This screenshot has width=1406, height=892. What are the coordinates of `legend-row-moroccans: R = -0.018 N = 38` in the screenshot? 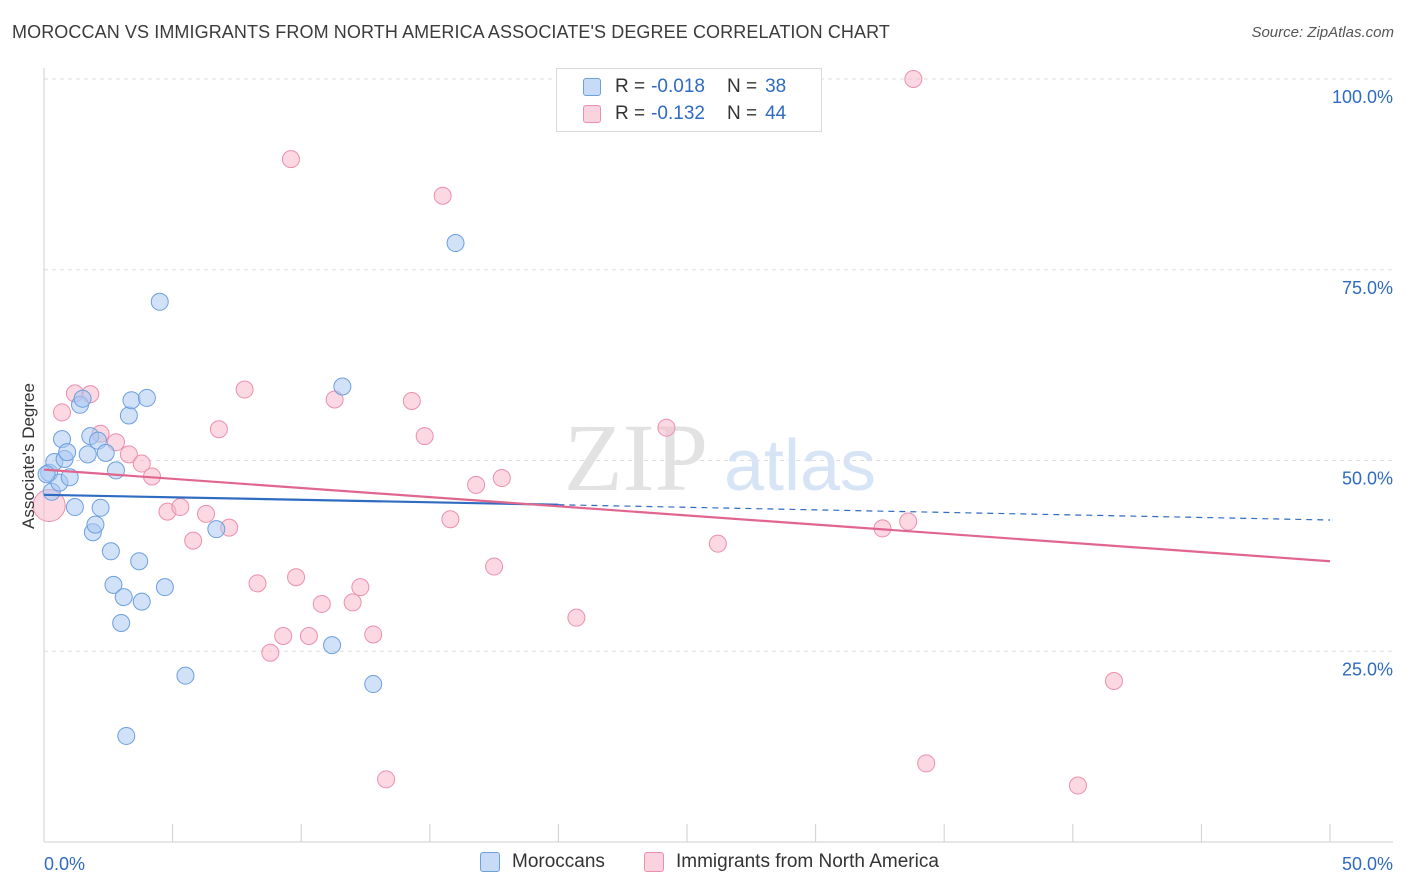 It's located at (684, 87).